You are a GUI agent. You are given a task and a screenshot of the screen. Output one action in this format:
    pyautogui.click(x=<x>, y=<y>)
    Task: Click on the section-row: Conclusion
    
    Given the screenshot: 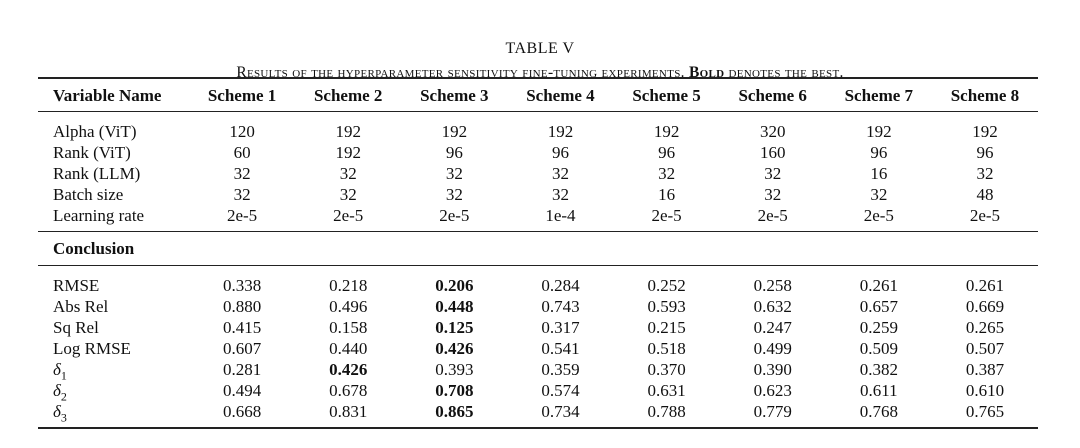 What is the action you would take?
    pyautogui.click(x=538, y=248)
    